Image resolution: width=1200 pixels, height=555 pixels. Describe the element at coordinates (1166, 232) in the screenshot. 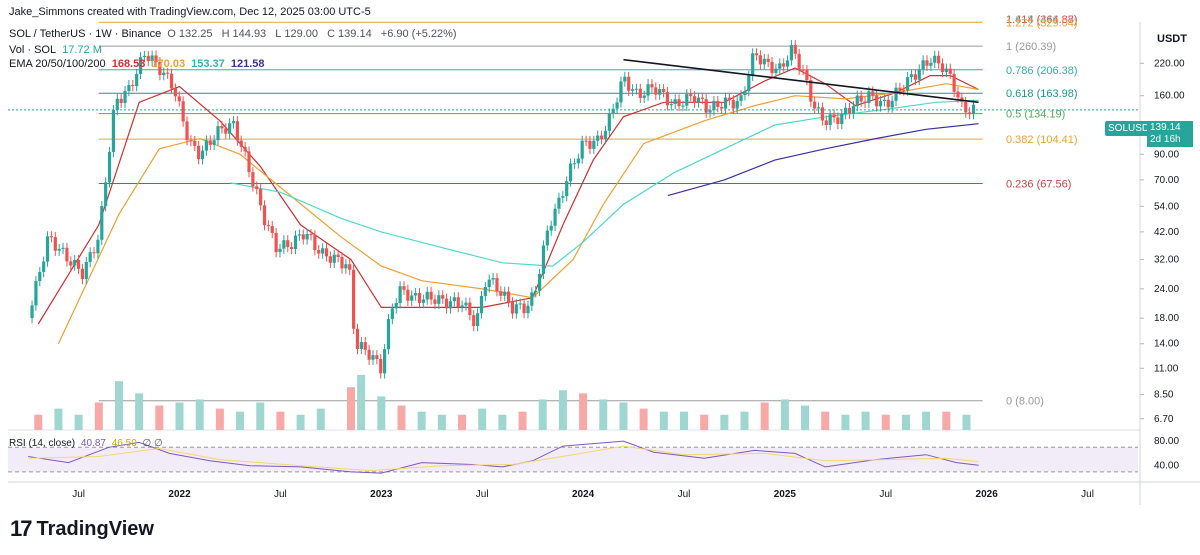

I see `price-tick-label: 42.00` at that location.